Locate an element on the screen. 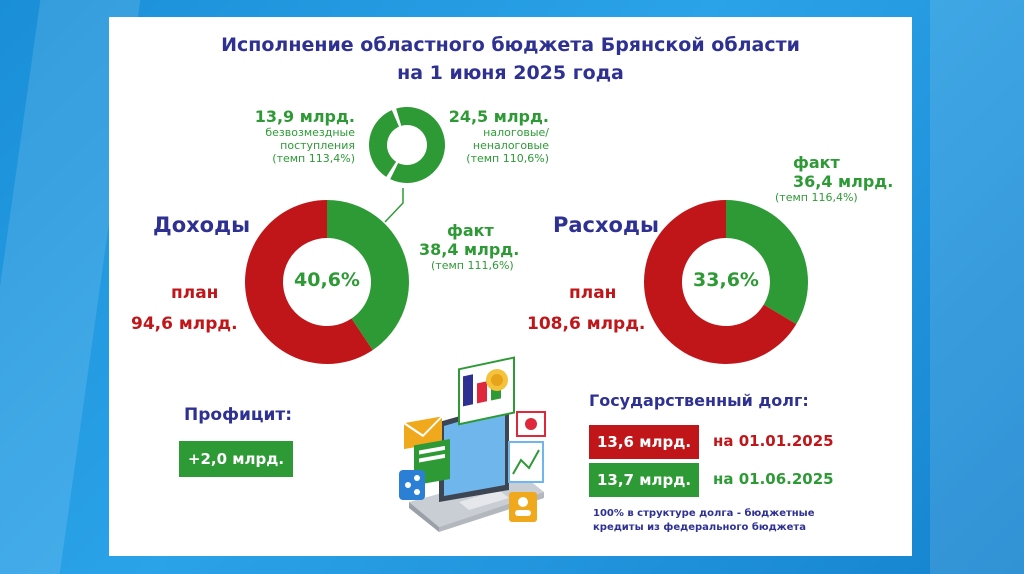 Image resolution: width=1024 pixels, height=574 pixels. connector-line is located at coordinates (394, 205).